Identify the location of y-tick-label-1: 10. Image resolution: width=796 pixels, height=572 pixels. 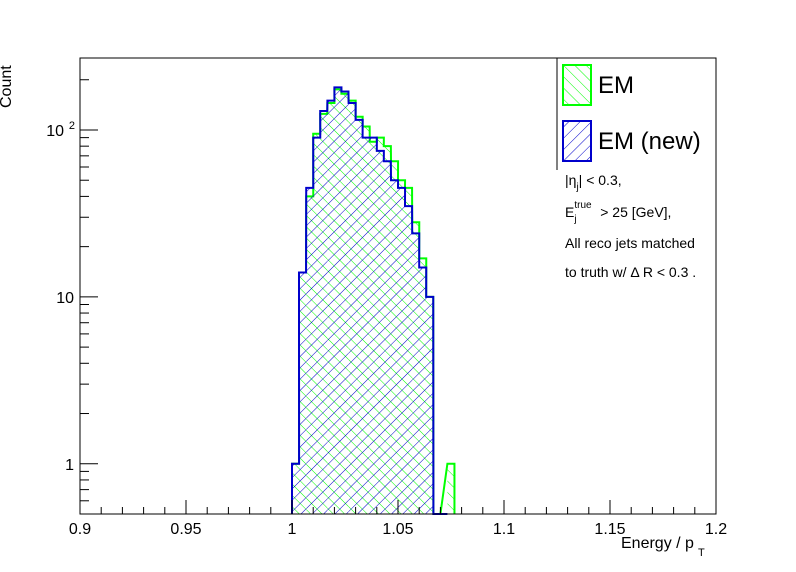
(65, 298).